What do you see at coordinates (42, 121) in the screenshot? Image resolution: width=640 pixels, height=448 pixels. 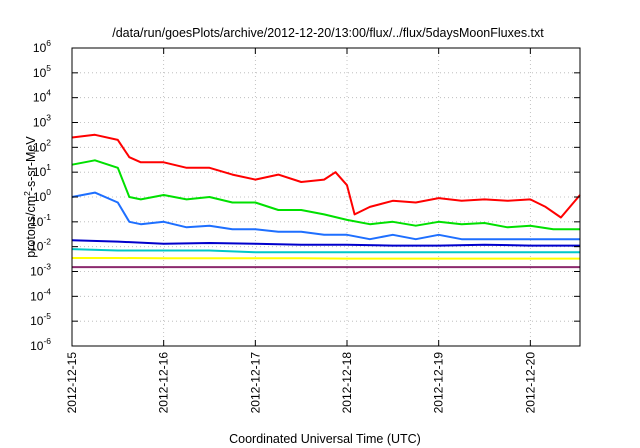 I see `y-tick-label: 10³` at bounding box center [42, 121].